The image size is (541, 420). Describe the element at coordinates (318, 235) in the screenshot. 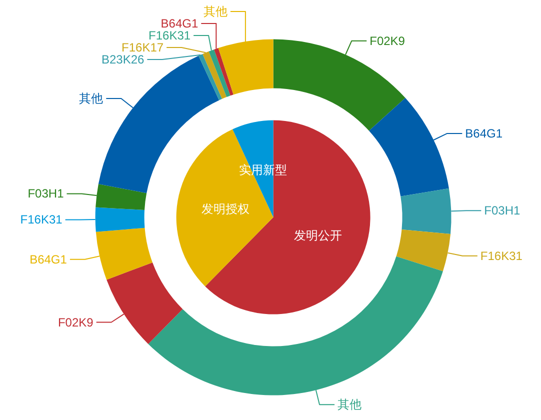

I see `label: 发明公开` at that location.